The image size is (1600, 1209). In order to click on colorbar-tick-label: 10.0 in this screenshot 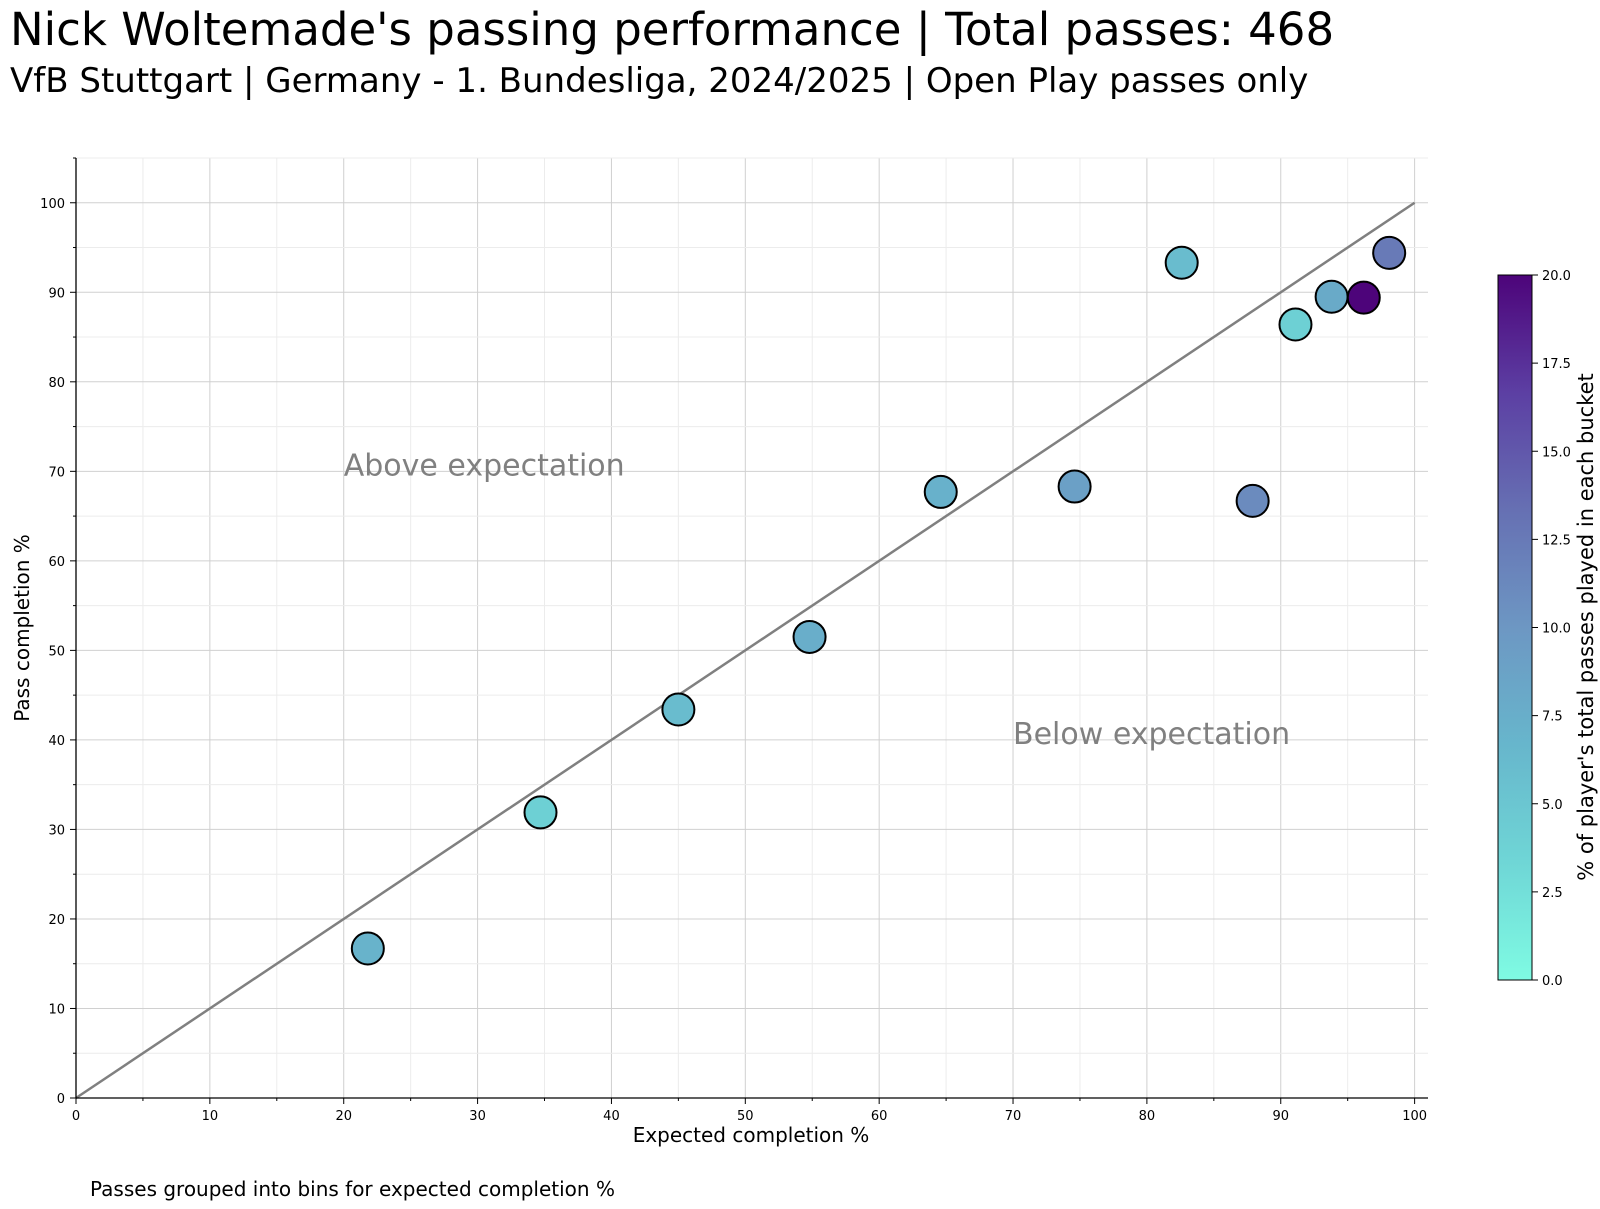, I will do `click(1556, 629)`.